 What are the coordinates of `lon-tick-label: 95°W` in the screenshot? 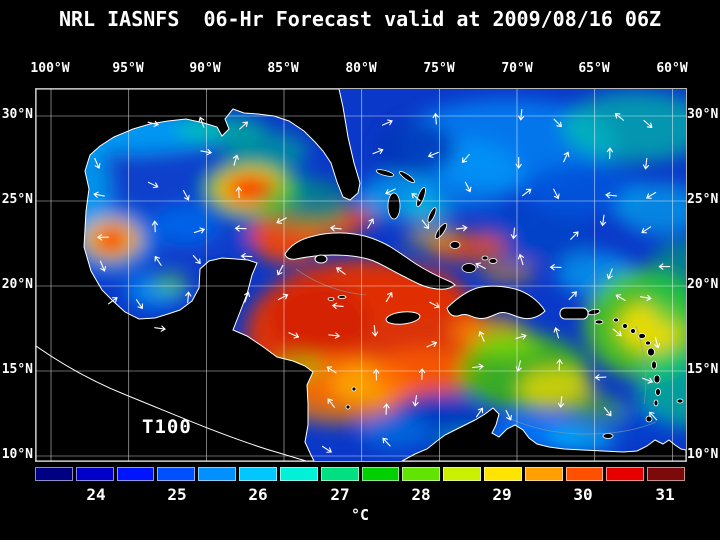 It's located at (128, 68).